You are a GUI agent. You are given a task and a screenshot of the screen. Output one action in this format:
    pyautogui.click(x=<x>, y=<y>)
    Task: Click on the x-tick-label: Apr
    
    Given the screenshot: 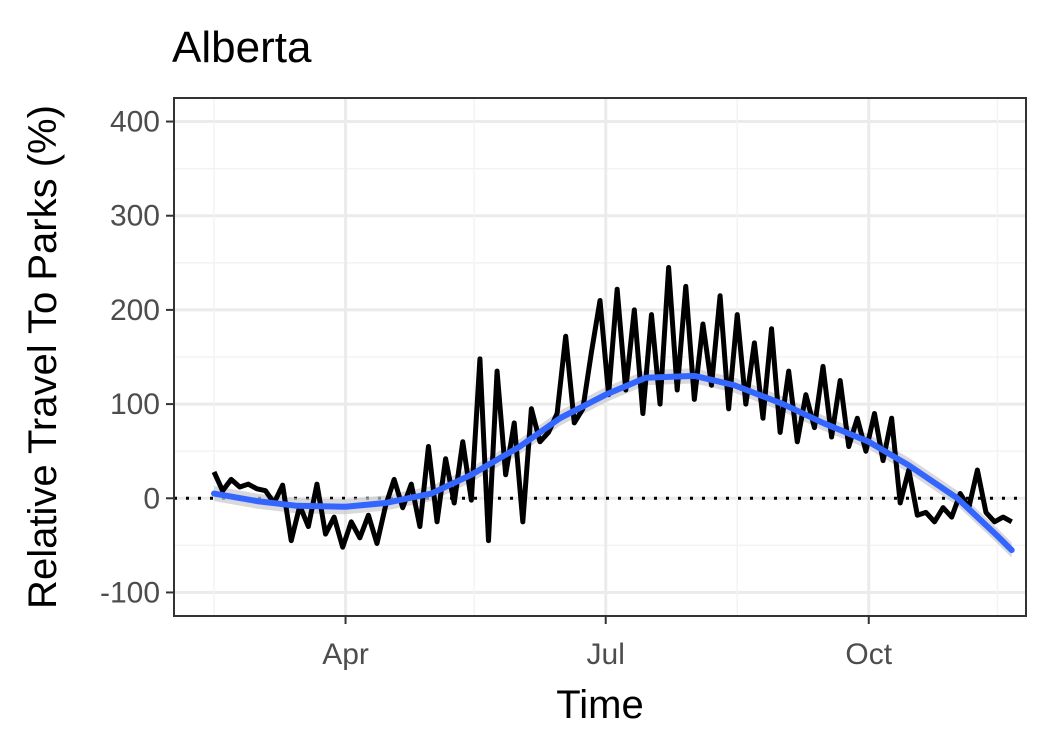 What is the action you would take?
    pyautogui.click(x=345, y=654)
    